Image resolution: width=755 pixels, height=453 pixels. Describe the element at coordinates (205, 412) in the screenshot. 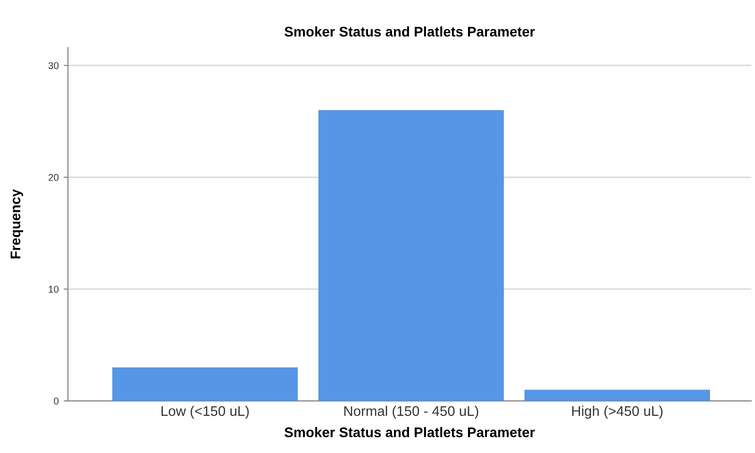

I see `x-tick-label: Low (<150 uL)` at that location.